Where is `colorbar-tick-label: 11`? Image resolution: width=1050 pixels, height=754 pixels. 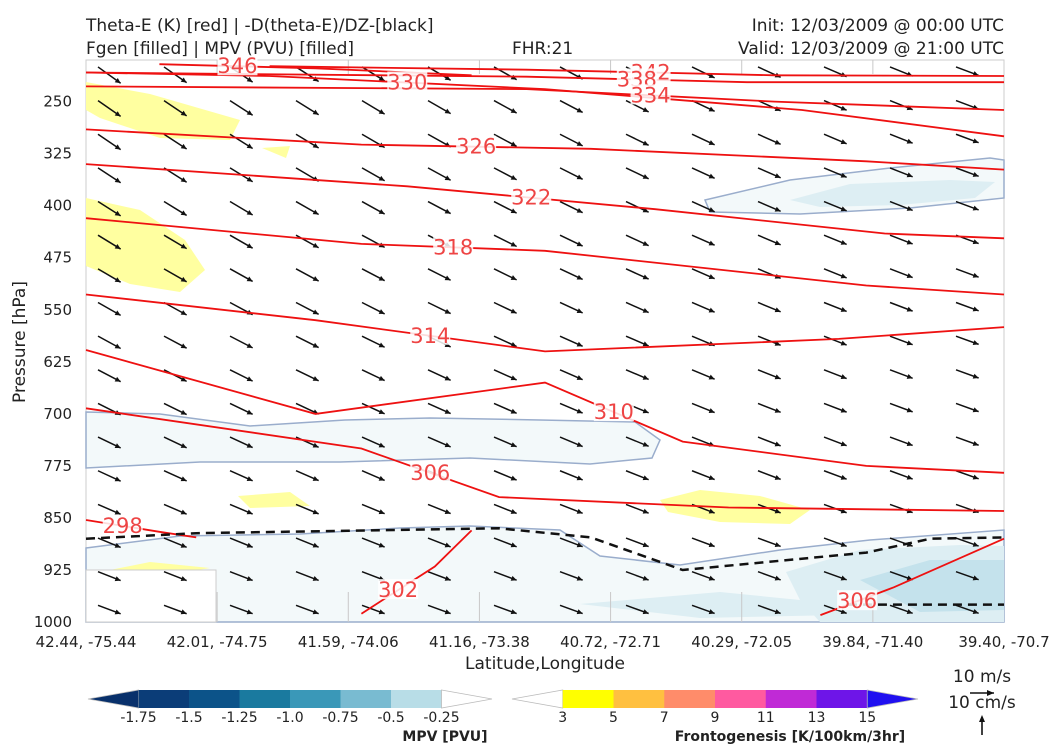
colorbar-tick-label: 11 is located at coordinates (766, 718).